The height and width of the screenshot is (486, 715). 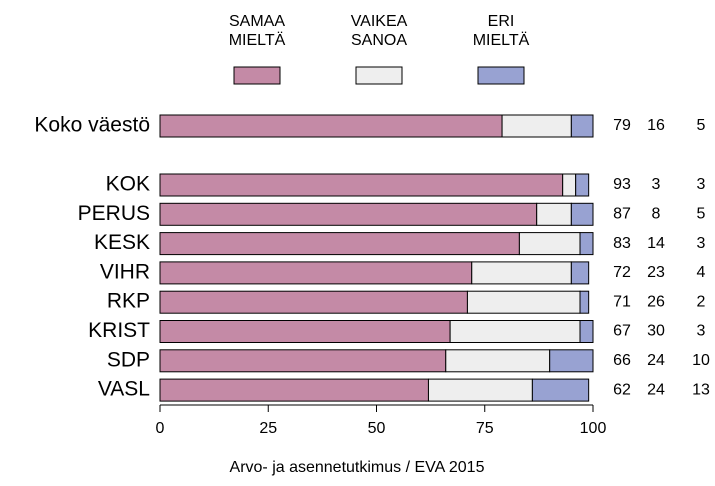 What do you see at coordinates (124, 389) in the screenshot?
I see `category-label: VASL` at bounding box center [124, 389].